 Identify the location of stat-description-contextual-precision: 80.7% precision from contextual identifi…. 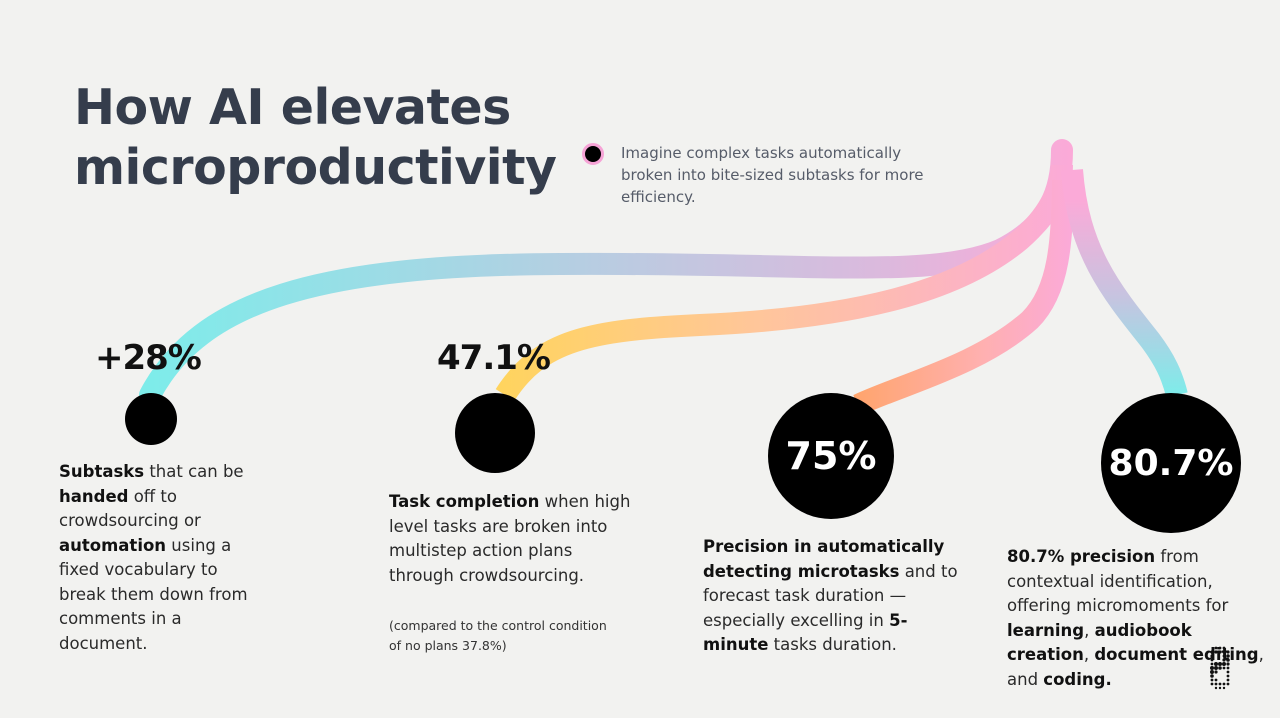
(1135, 618).